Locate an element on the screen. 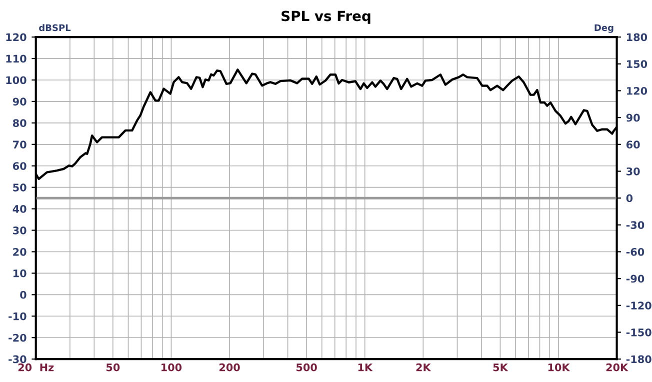 This screenshot has width=652, height=382. y2-axis-title: Deg is located at coordinates (604, 28).